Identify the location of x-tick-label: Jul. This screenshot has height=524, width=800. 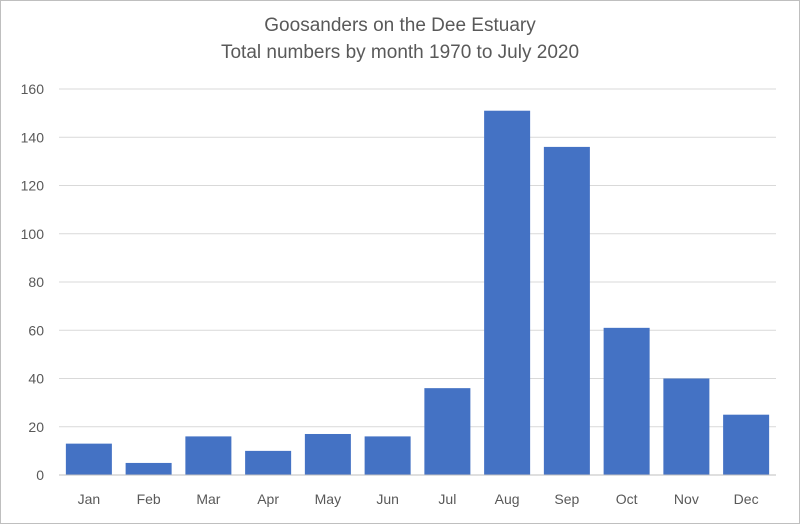
(447, 499).